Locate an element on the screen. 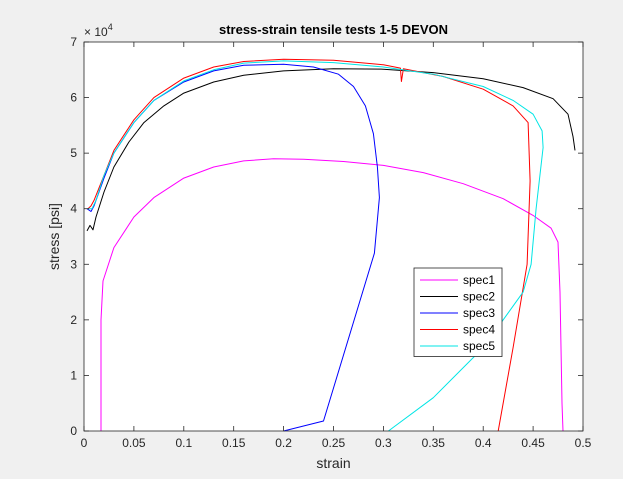 Image resolution: width=623 pixels, height=479 pixels. legend-box is located at coordinates (458, 312).